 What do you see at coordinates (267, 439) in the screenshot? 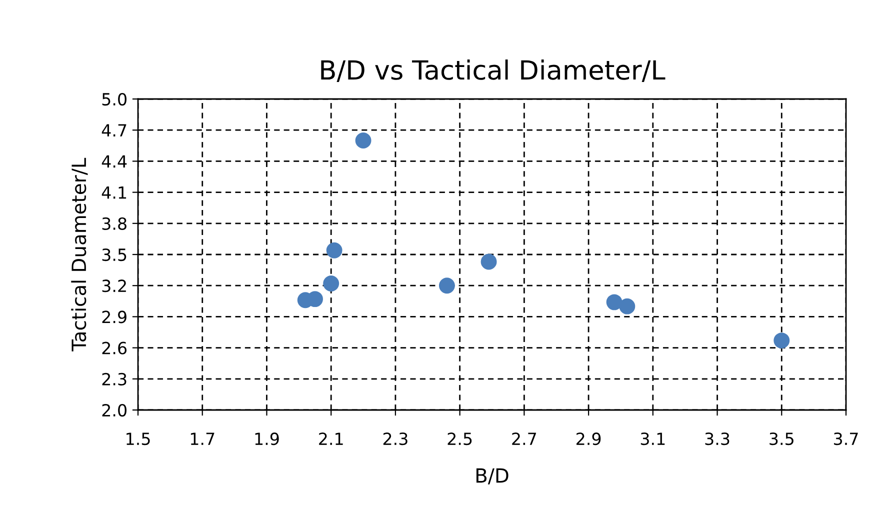
I see `x-tick-label: 1.9` at bounding box center [267, 439].